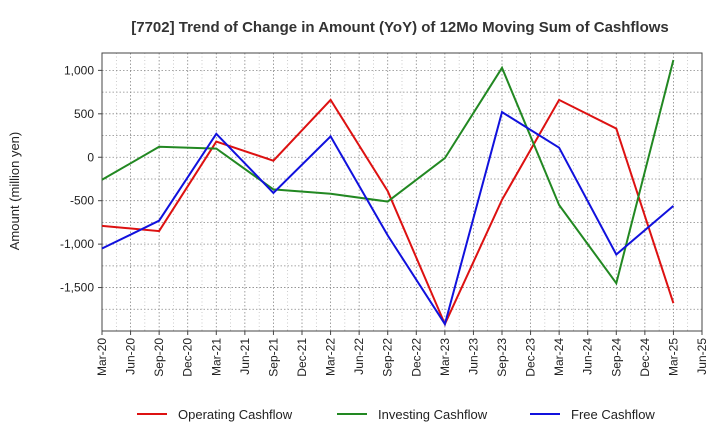  Describe the element at coordinates (77, 244) in the screenshot. I see `y-tick-label: -1,000` at that location.